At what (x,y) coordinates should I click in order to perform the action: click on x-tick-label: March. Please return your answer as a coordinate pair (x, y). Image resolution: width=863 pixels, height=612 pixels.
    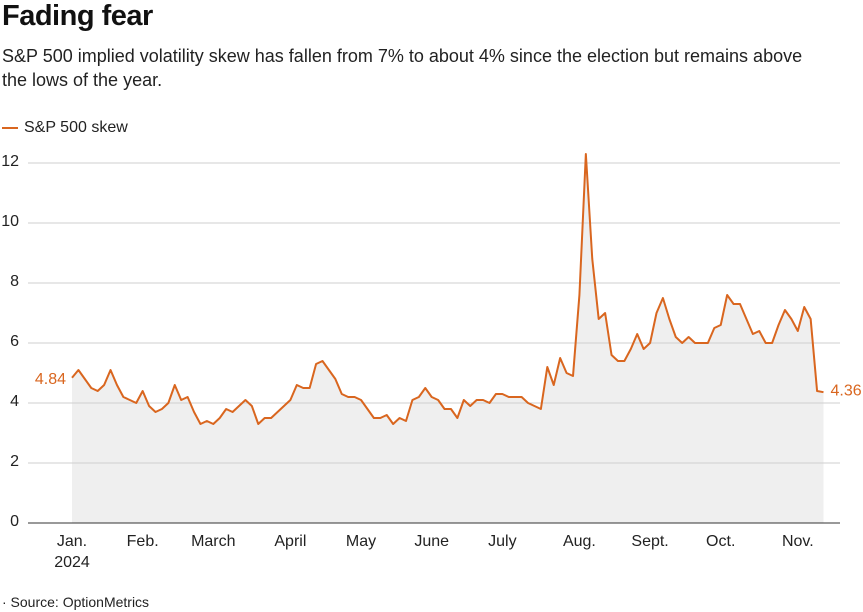
    Looking at the image, I should click on (213, 541).